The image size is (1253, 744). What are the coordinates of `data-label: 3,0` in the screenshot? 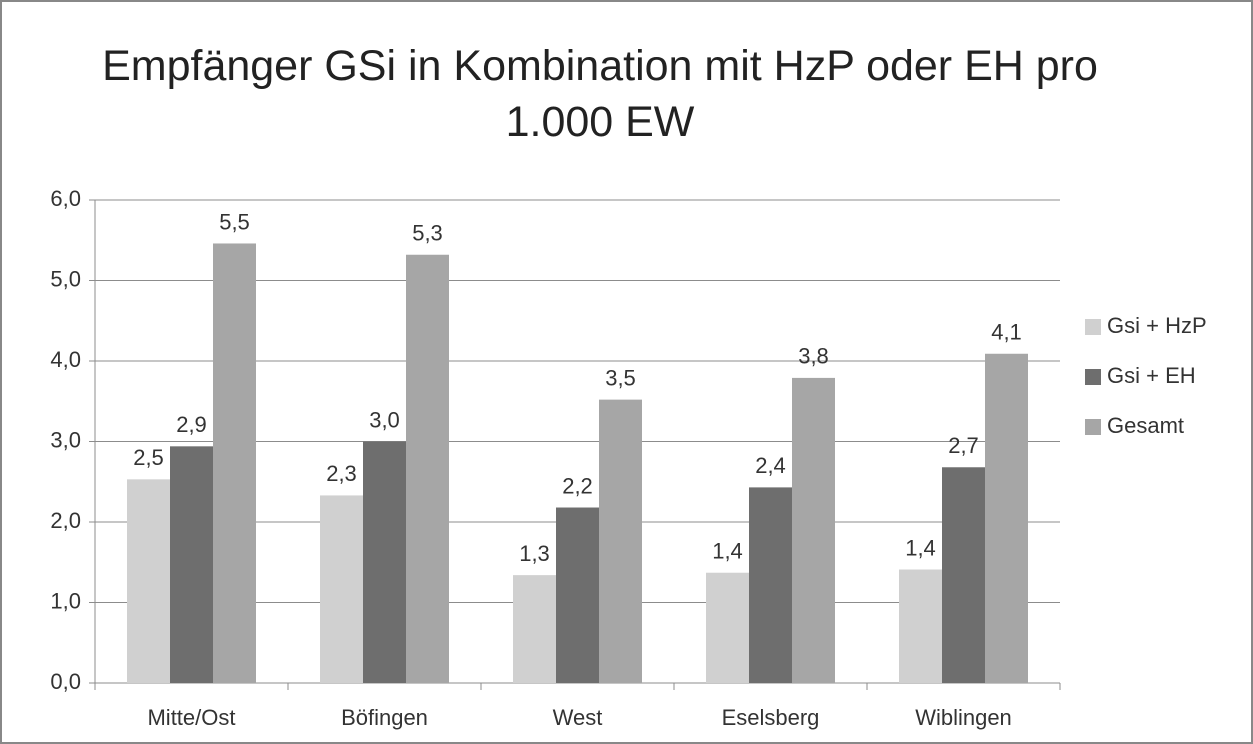 It's located at (384, 419).